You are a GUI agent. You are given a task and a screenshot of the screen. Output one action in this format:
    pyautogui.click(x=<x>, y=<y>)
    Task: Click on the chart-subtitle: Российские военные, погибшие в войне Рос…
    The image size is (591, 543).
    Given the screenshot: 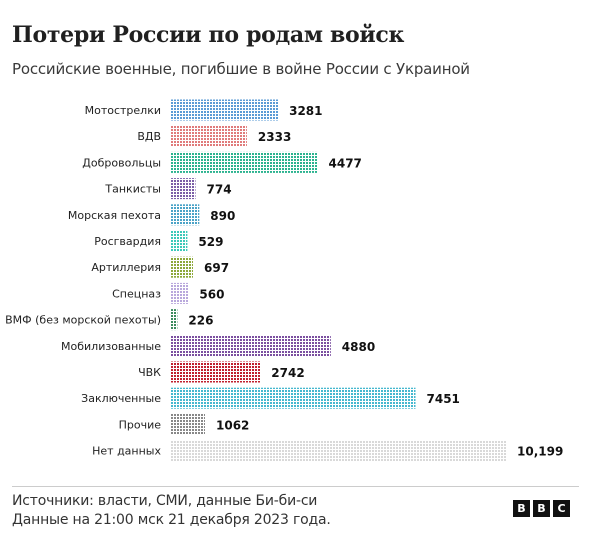 What is the action you would take?
    pyautogui.click(x=241, y=69)
    